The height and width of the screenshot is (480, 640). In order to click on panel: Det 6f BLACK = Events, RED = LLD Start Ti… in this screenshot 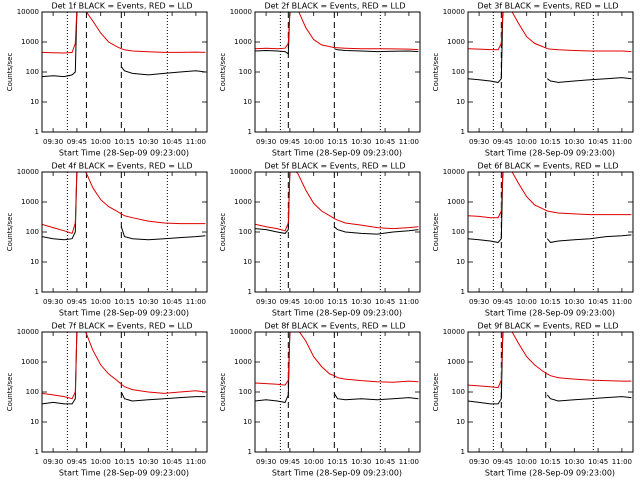, I will do `click(533, 240)`.